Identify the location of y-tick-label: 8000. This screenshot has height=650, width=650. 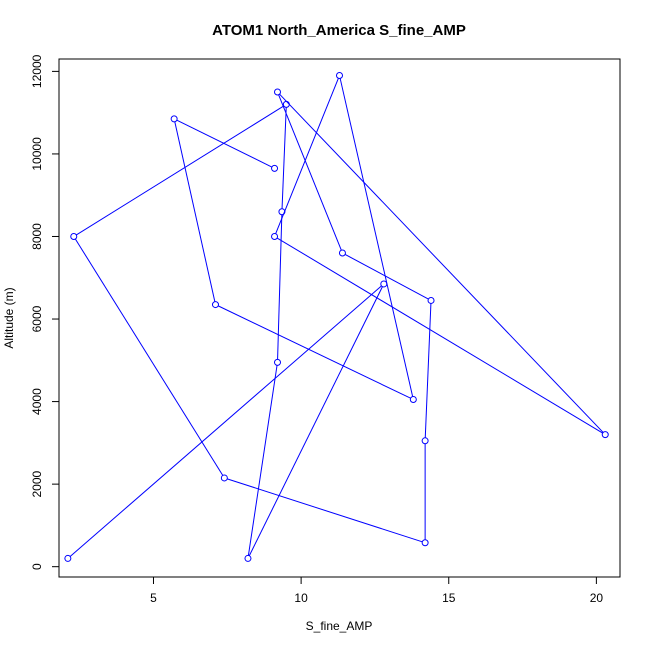
(37, 236).